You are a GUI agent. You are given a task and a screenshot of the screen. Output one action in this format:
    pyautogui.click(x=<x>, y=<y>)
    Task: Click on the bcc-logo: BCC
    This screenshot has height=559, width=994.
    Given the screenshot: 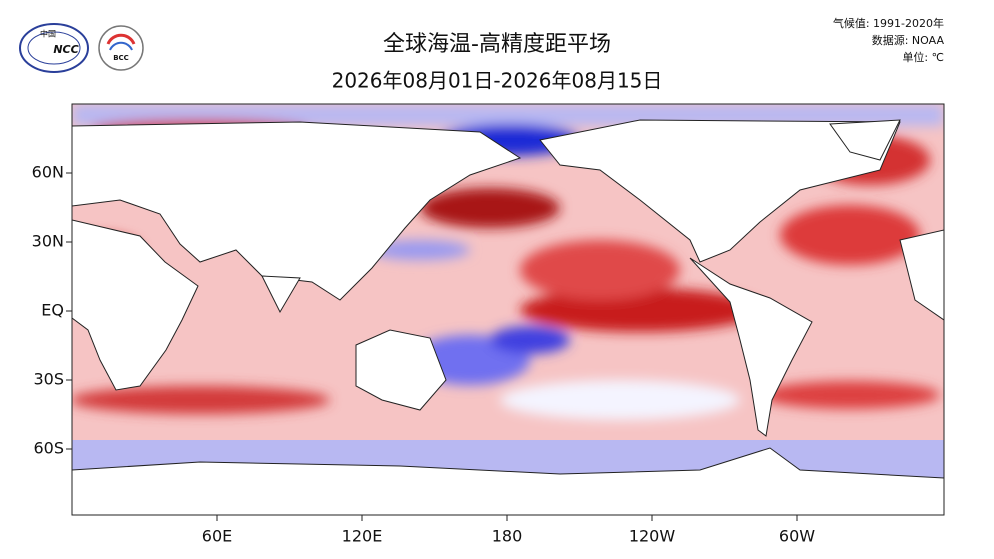 What is the action you would take?
    pyautogui.click(x=121, y=48)
    